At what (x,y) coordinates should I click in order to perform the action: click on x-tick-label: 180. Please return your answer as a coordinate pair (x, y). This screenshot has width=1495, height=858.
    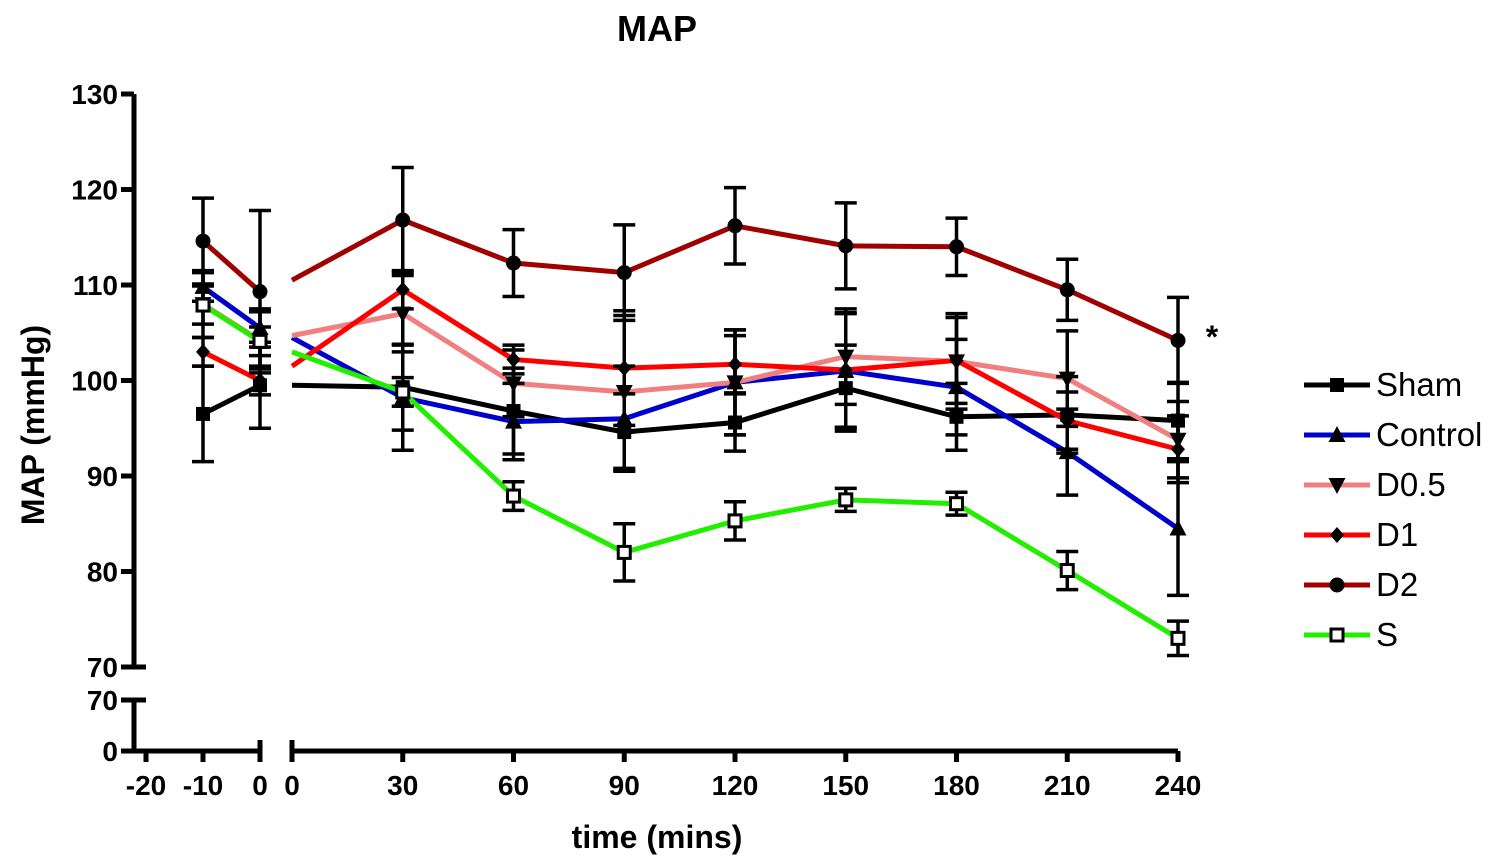
    Looking at the image, I should click on (956, 785).